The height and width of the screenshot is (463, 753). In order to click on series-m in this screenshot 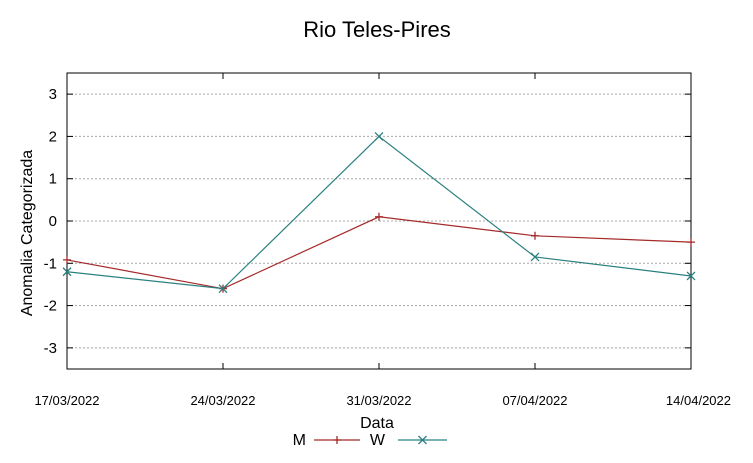, I will do `click(379, 252)`.